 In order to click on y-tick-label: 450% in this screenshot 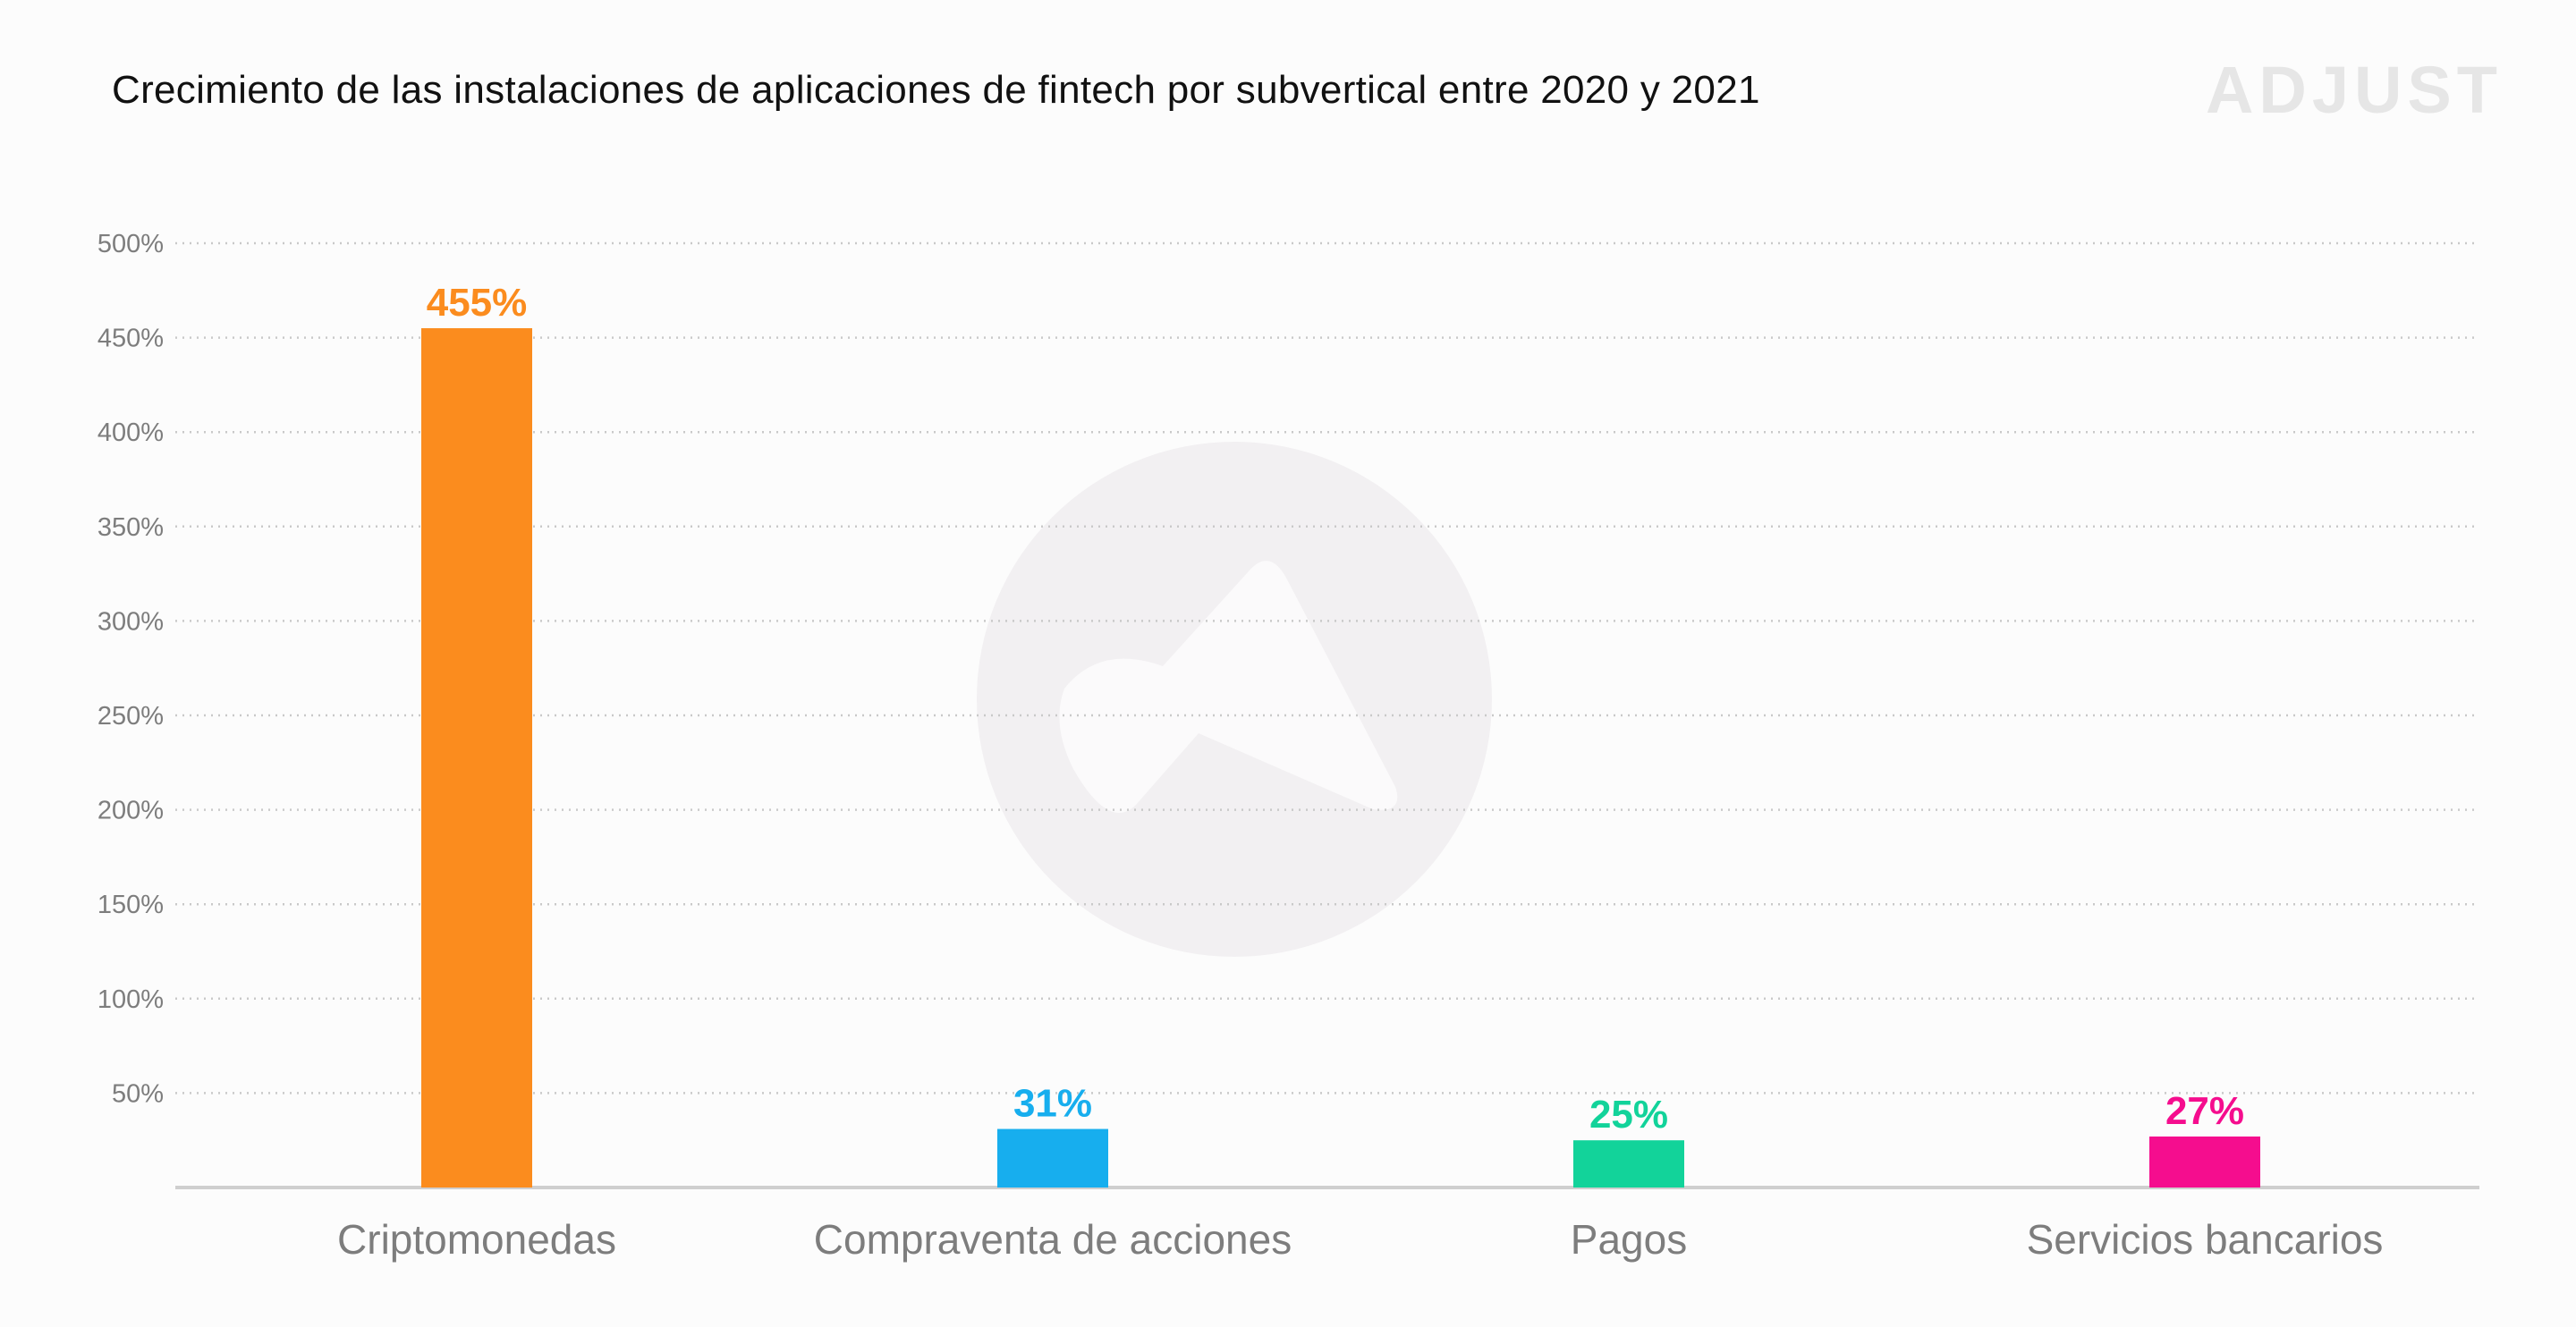, I will do `click(130, 339)`.